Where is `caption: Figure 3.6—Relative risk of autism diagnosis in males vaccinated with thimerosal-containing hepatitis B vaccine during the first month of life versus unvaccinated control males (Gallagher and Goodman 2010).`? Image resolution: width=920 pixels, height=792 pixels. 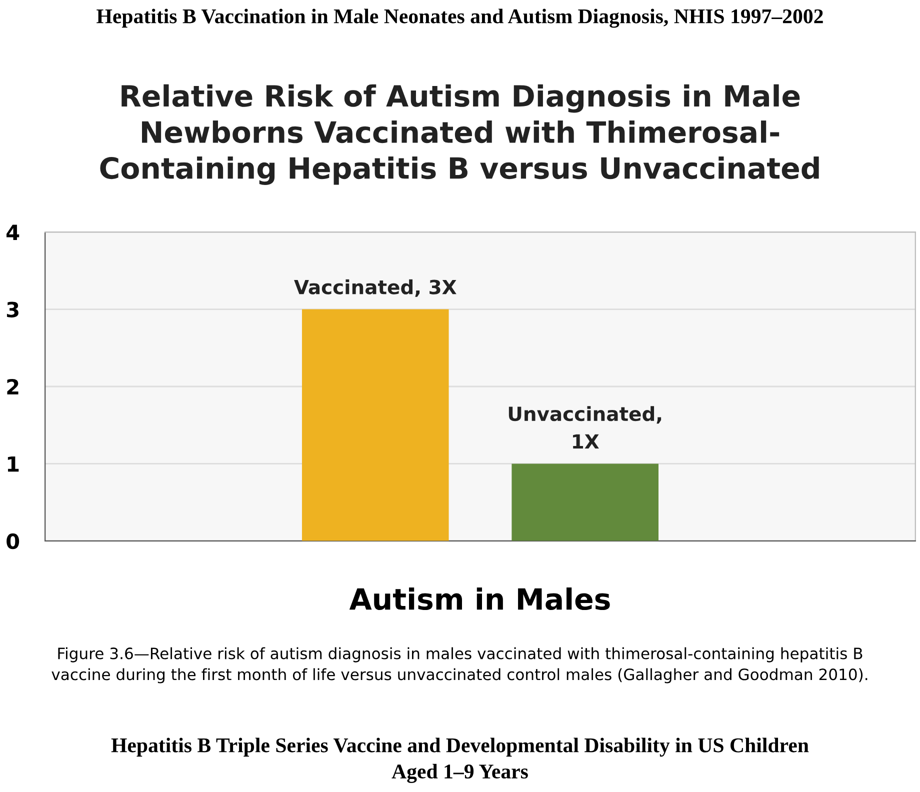
caption: Figure 3.6—Relative risk of autism diagnosis in males vaccinated with thimerosal-containing hepatitis B vaccine during the first month of life versus unvaccinated control males (Gallagher and Goodman 2010). is located at coordinates (460, 665).